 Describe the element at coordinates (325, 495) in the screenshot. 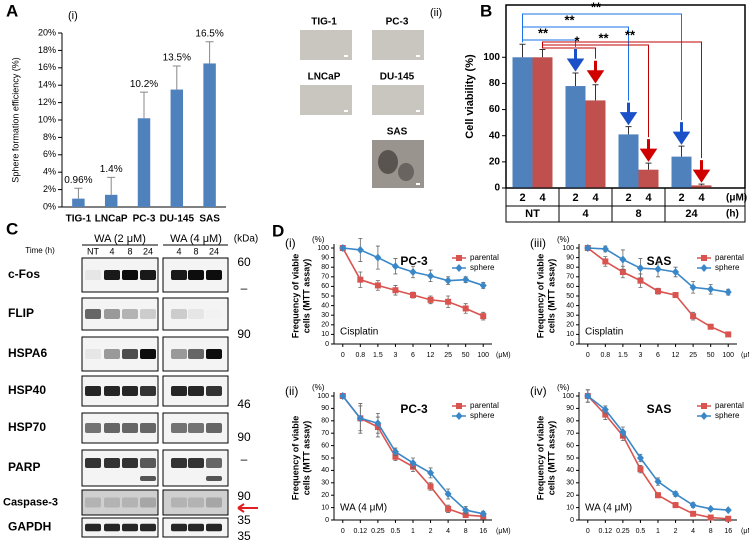

I see `y-tick-label: 20` at that location.